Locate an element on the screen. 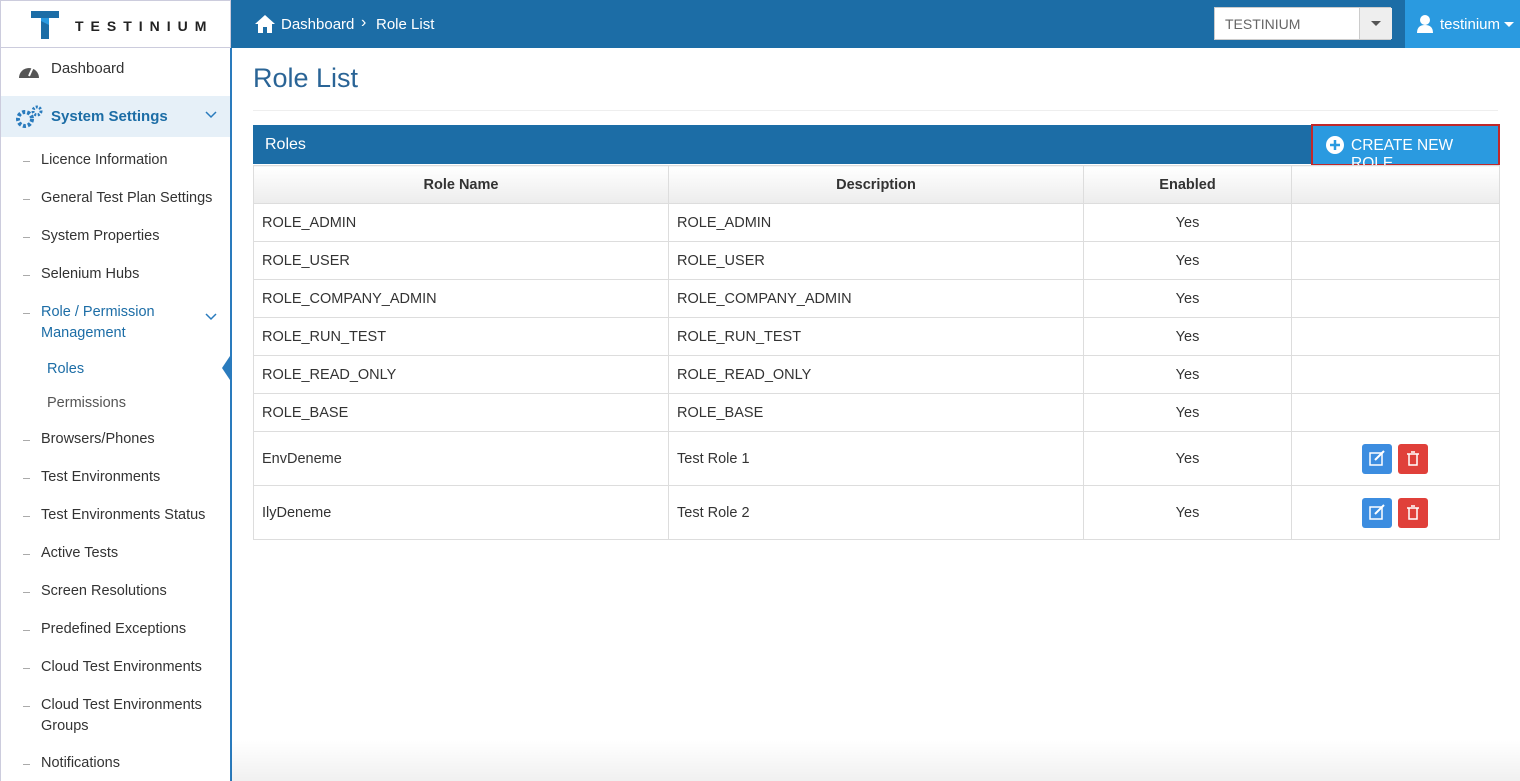 This screenshot has height=781, width=1520. settings-icon is located at coordinates (29, 116).